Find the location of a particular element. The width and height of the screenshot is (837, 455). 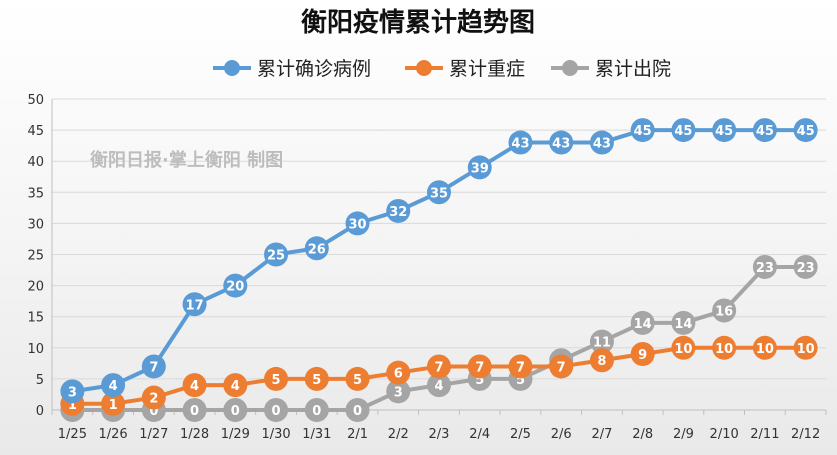

x-tick-label: 1/29 is located at coordinates (235, 434).